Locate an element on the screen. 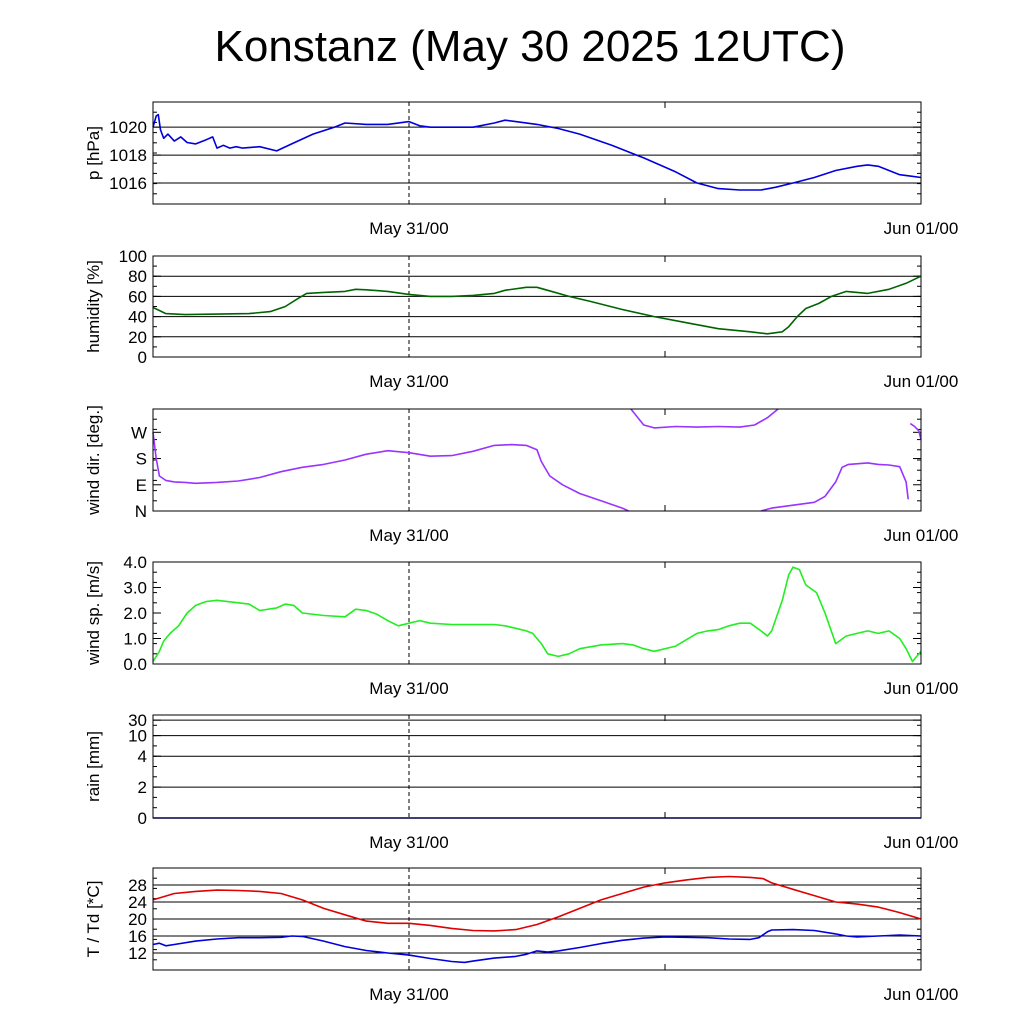 This screenshot has height=1024, width=1024. series-td-line is located at coordinates (537, 946).